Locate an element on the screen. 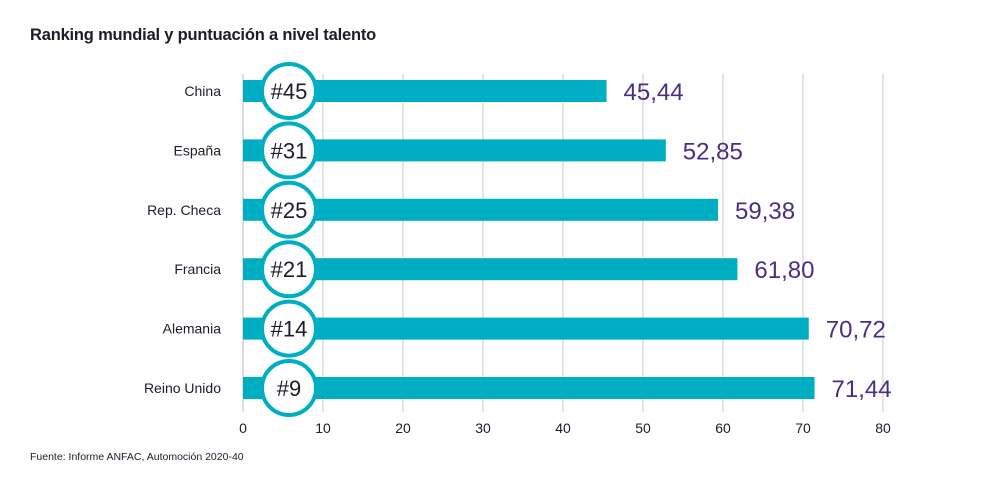 This screenshot has height=497, width=993. rank-label: #21 is located at coordinates (289, 269).